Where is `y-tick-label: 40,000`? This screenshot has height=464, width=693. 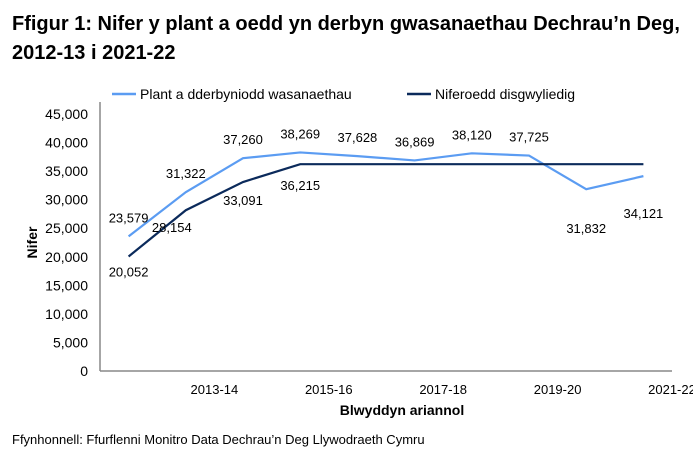
y-tick-label: 40,000 is located at coordinates (66, 143).